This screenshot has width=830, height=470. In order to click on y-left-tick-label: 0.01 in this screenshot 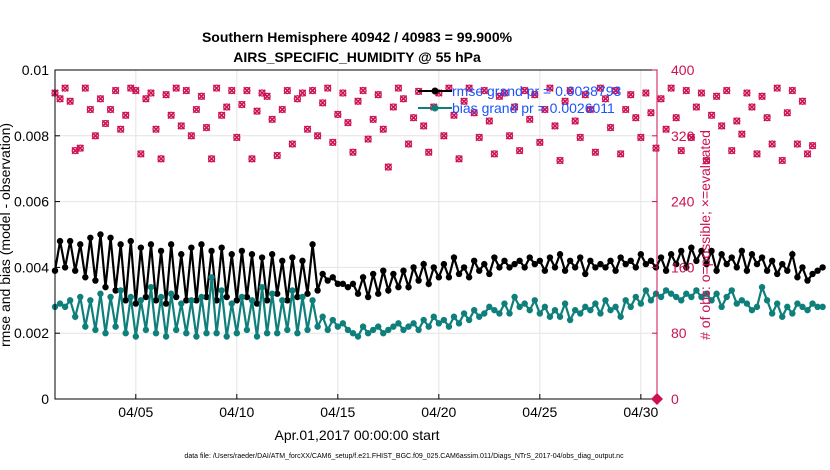, I will do `click(35, 70)`.